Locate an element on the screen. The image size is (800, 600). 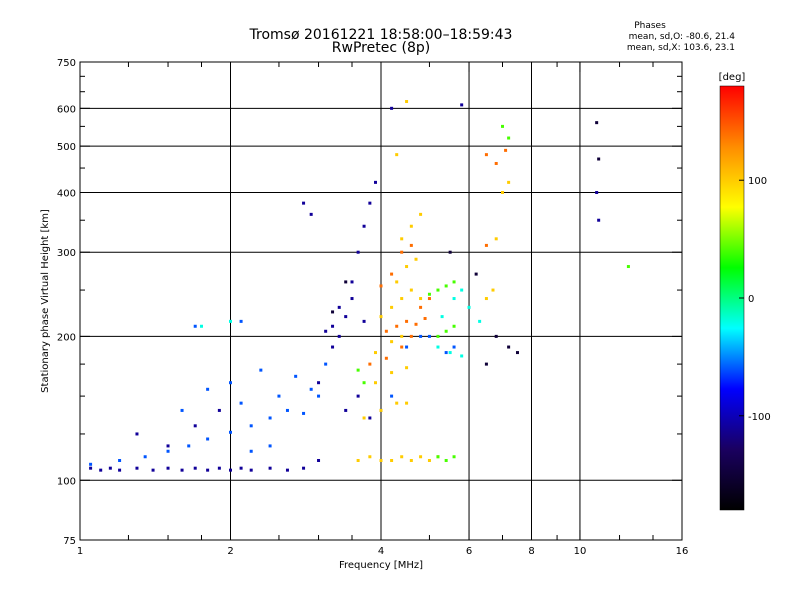
colorbar-label: [deg] is located at coordinates (732, 77).